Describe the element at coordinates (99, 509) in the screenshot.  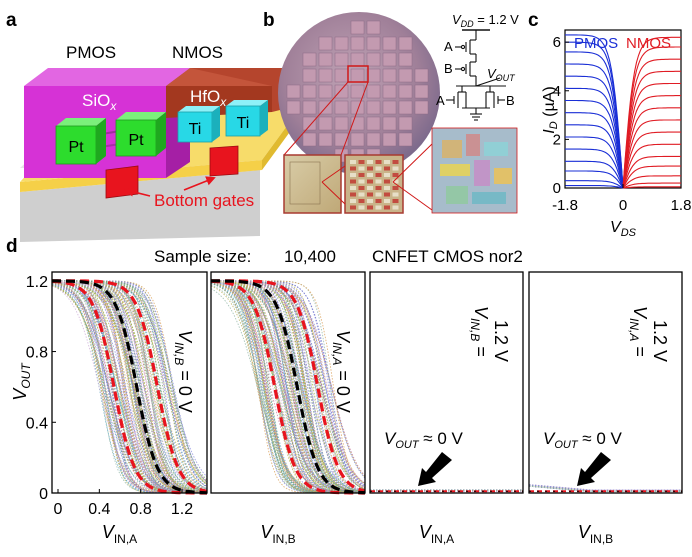
I see `transfer-x-tick: 0.4` at that location.